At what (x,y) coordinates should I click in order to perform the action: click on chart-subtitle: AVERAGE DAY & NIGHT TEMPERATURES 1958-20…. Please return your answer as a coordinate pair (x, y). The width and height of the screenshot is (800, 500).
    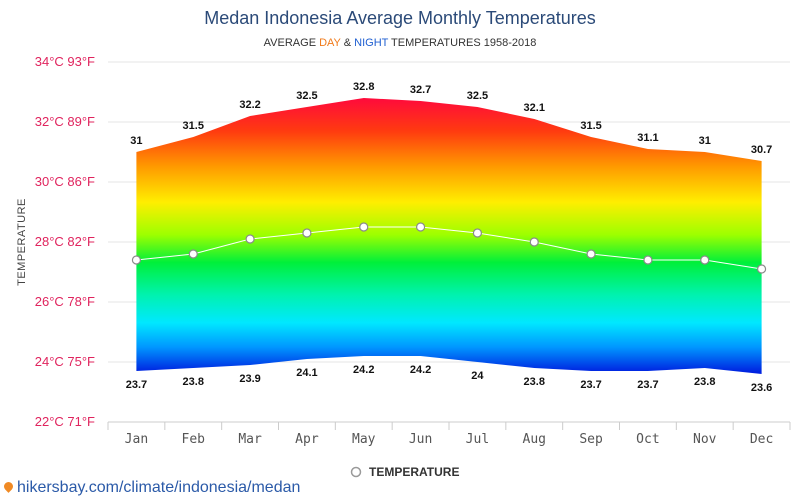
    Looking at the image, I should click on (400, 43).